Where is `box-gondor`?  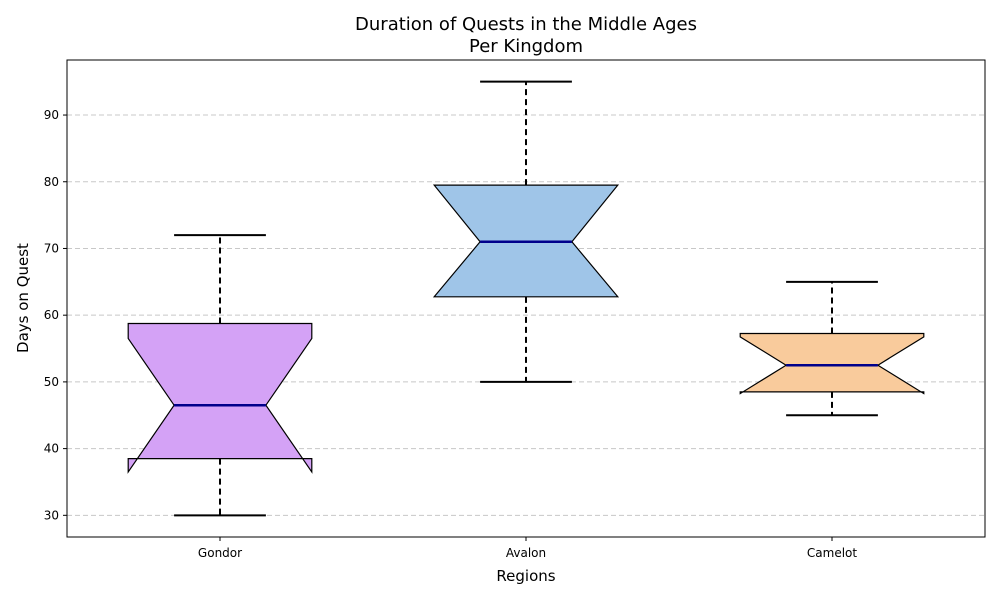 box-gondor is located at coordinates (220, 375).